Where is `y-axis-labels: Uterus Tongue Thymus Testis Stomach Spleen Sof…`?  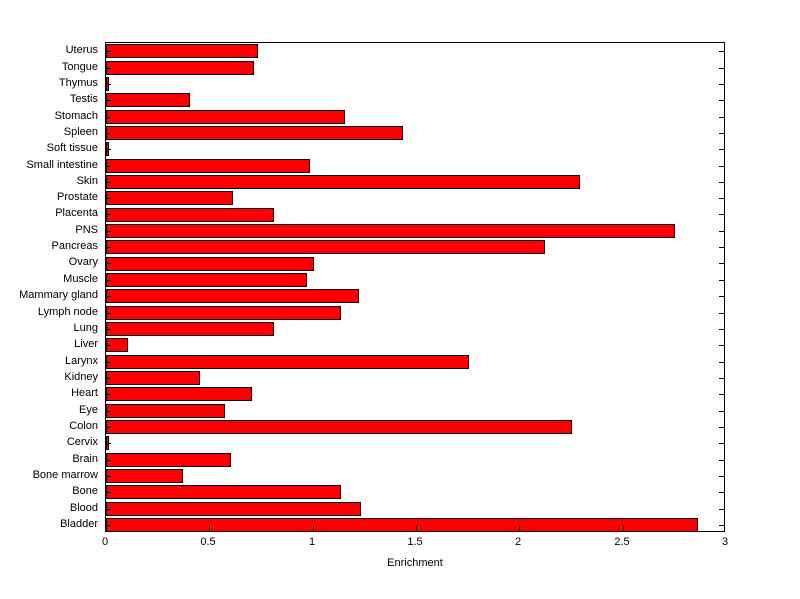 y-axis-labels: Uterus Tongue Thymus Testis Stomach Spleen Sof… is located at coordinates (49, 287).